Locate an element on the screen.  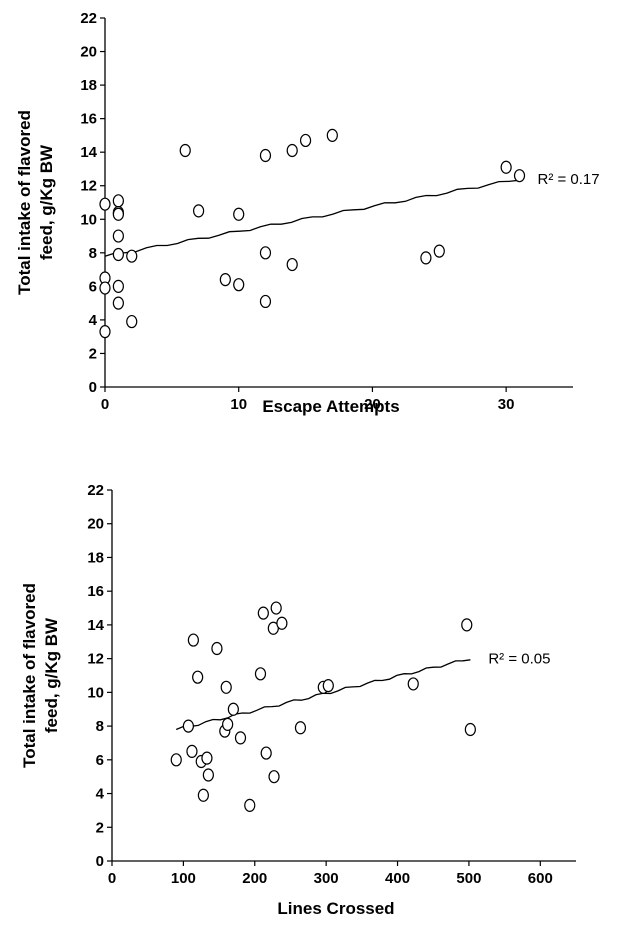
x-tick-label: 20 is located at coordinates (372, 404).